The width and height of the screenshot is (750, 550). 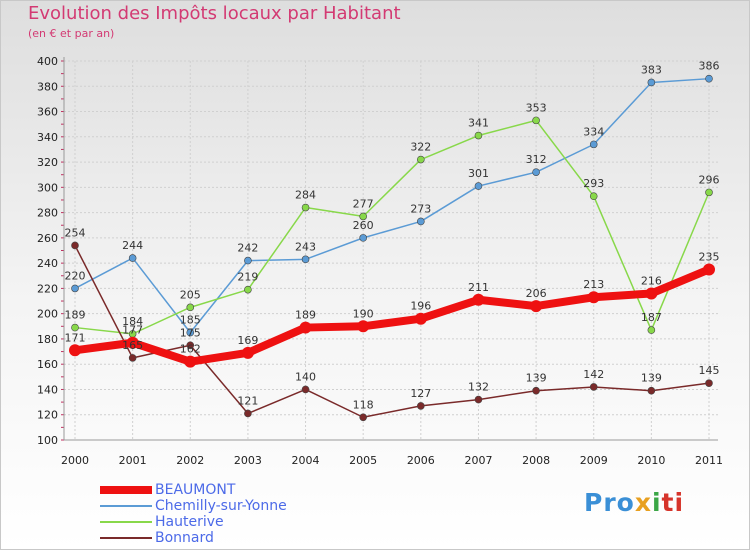 What do you see at coordinates (536, 460) in the screenshot?
I see `x-tick-label: 2008` at bounding box center [536, 460].